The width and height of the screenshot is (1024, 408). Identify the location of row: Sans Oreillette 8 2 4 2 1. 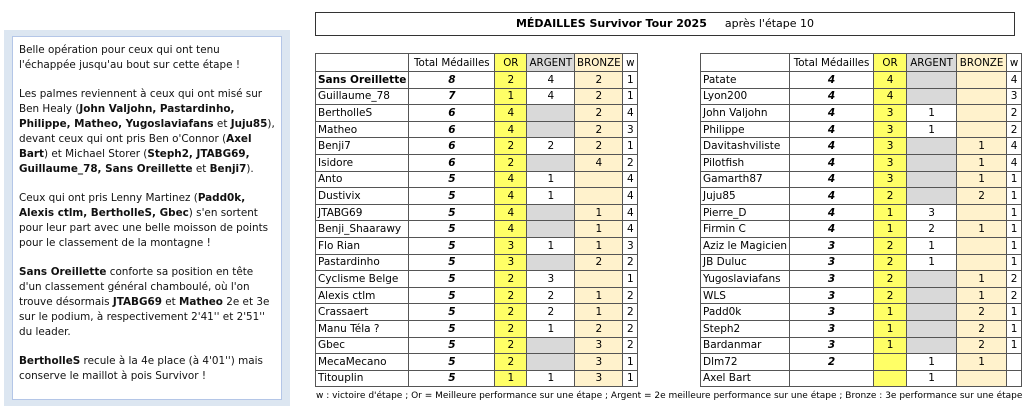
(476, 80).